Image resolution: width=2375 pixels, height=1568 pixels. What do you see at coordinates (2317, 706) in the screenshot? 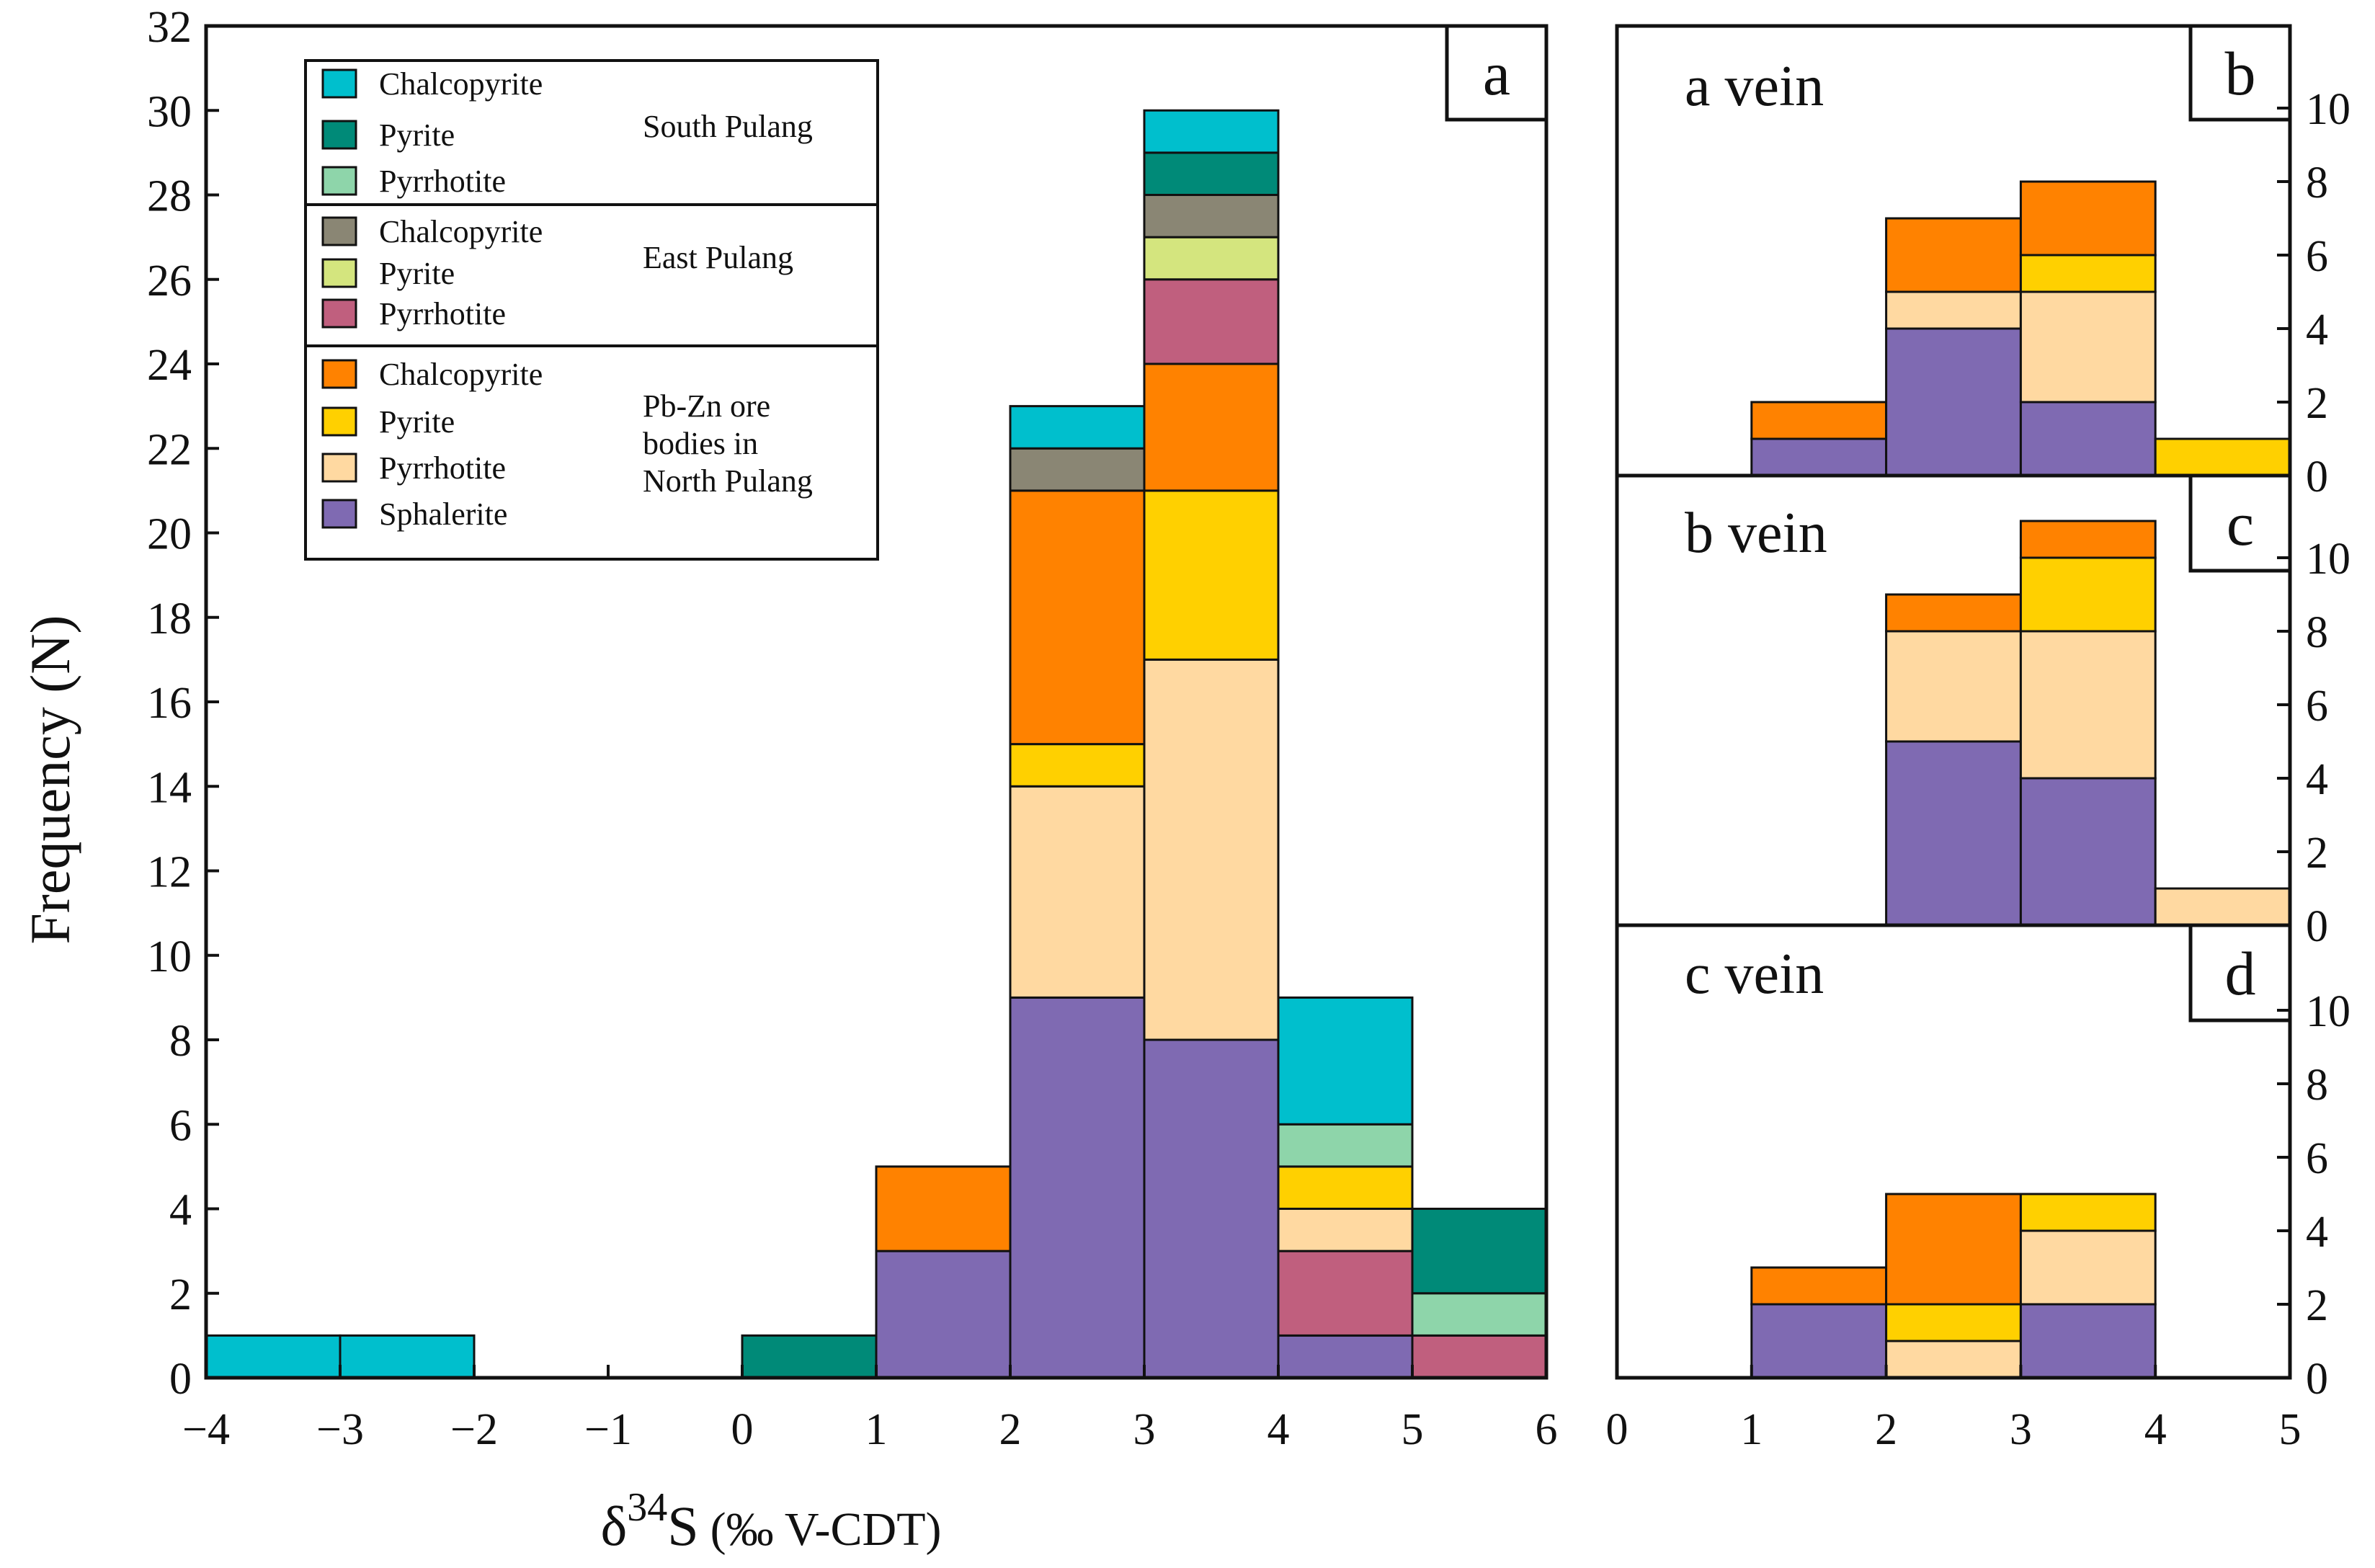
I see `c-ytick-label-6: 6` at bounding box center [2317, 706].